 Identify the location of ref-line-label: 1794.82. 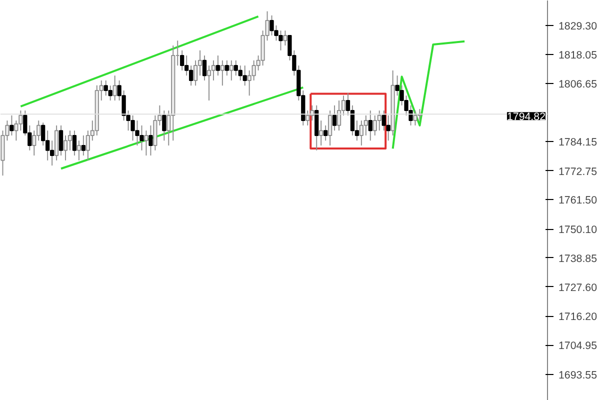
(526, 117).